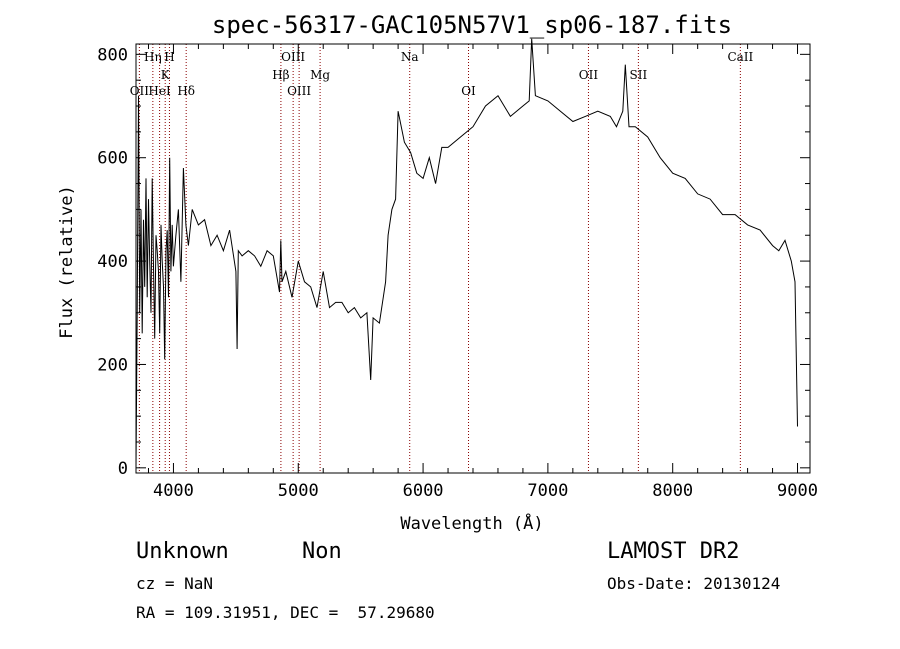 The image size is (900, 649). Describe the element at coordinates (322, 551) in the screenshot. I see `object-subclass: Non` at that location.